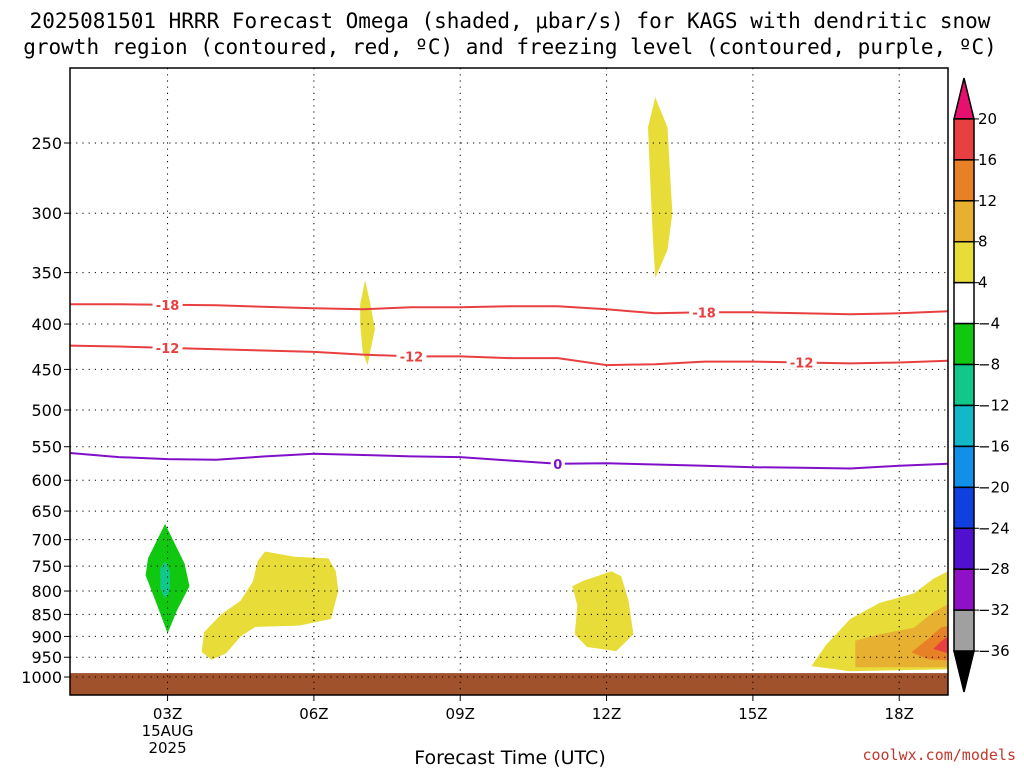  I want to click on y-tick-label-850: 850, so click(46, 614).